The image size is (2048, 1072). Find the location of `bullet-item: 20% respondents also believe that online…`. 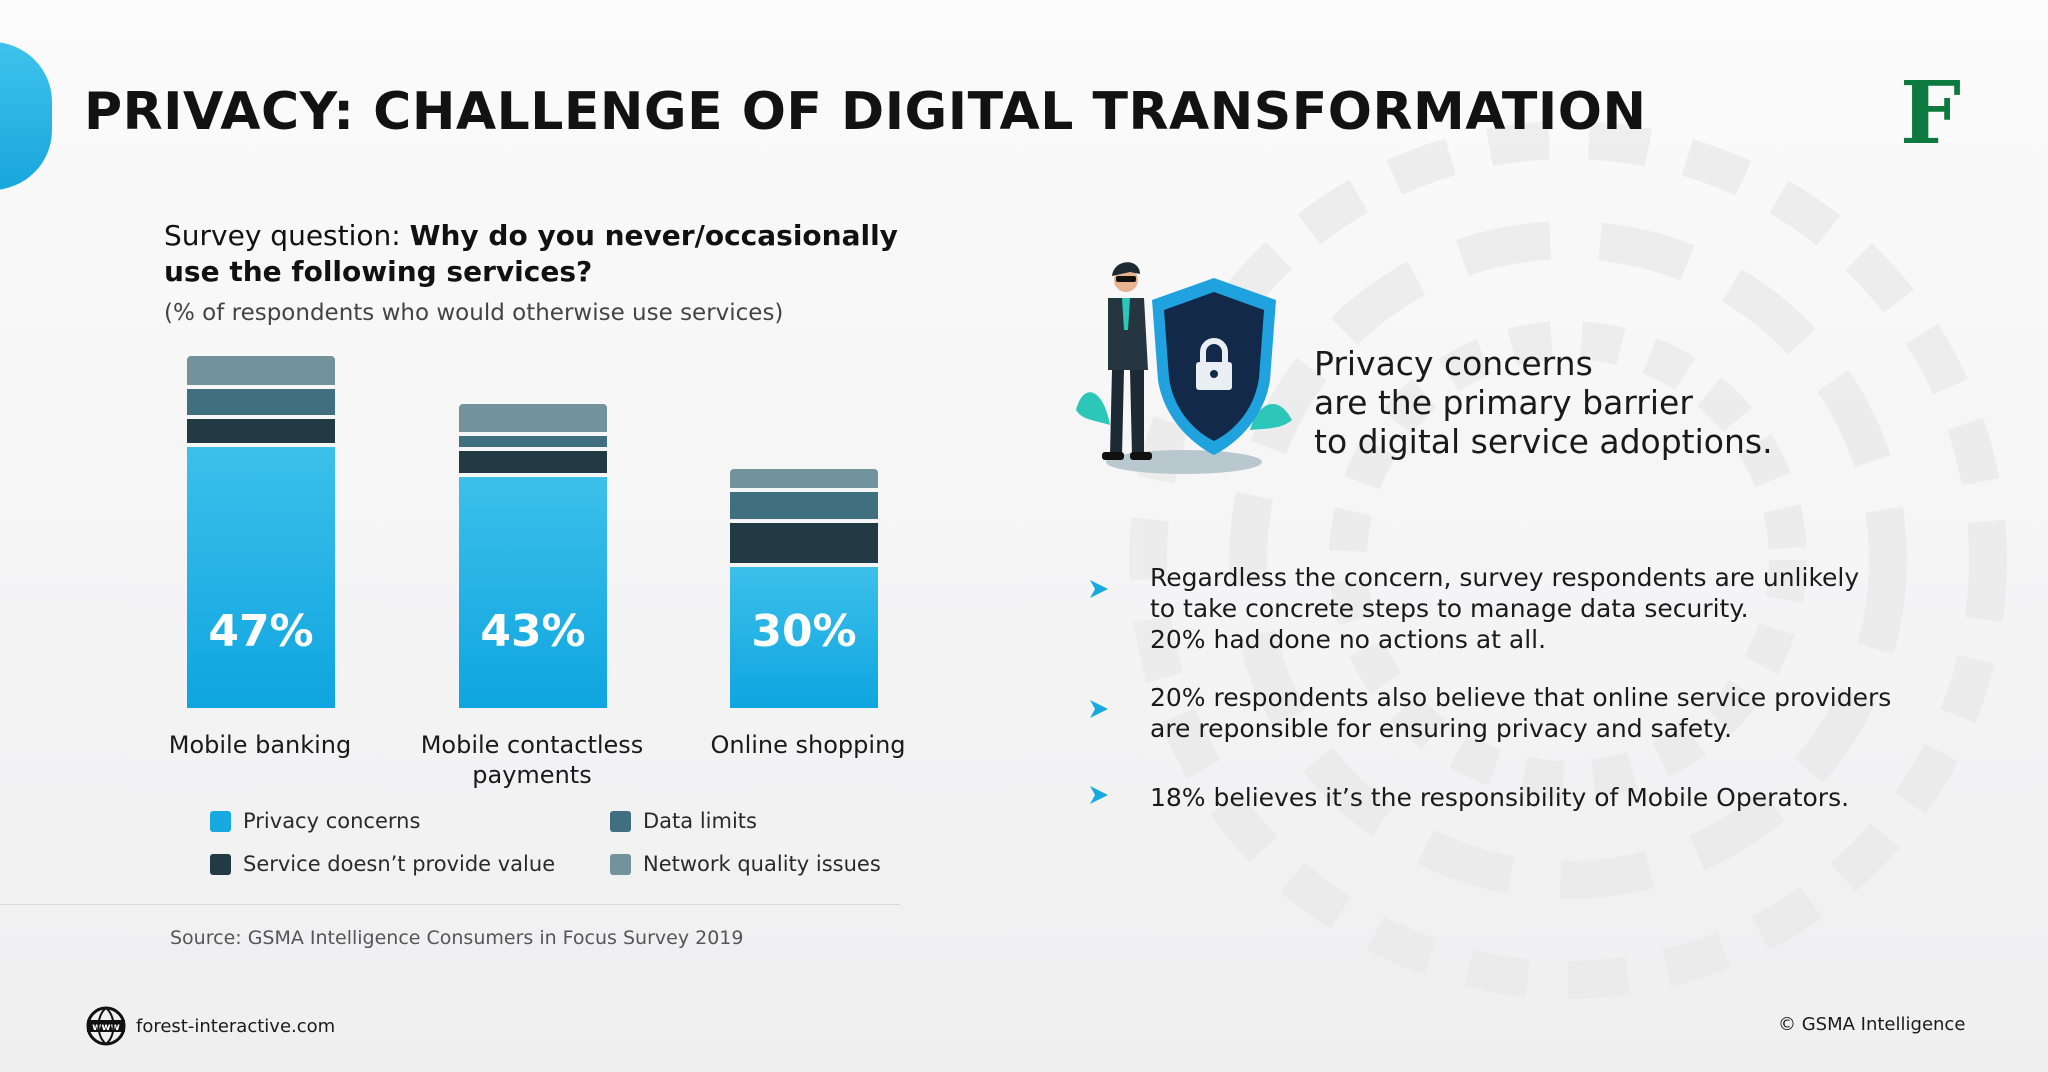

bullet-item: 20% respondents also believe that online… is located at coordinates (1489, 713).